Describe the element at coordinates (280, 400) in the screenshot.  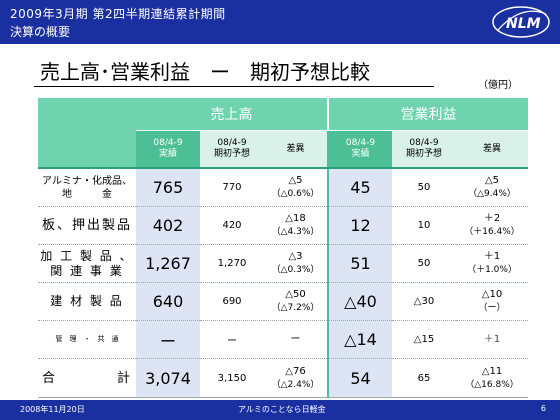
I see `footer-divider` at that location.